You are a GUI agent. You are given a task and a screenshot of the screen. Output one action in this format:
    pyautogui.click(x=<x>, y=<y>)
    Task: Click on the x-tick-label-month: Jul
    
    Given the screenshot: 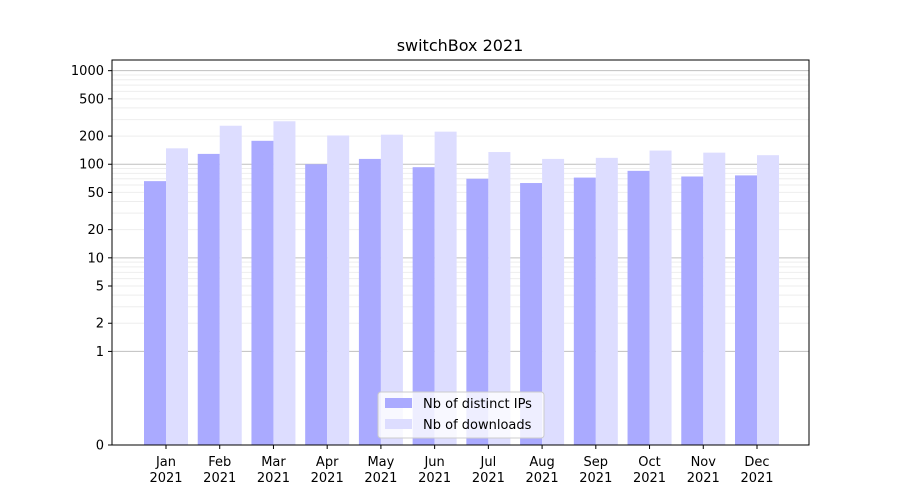 What is the action you would take?
    pyautogui.click(x=488, y=462)
    